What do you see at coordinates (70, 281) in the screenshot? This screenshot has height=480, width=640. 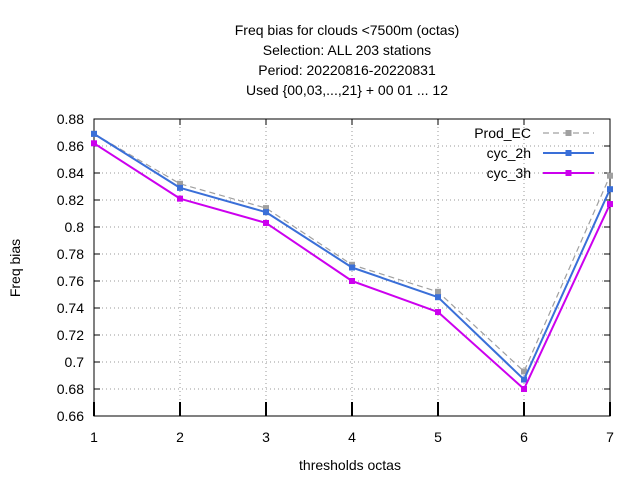 I see `y-tick-label: 0.76` at bounding box center [70, 281].